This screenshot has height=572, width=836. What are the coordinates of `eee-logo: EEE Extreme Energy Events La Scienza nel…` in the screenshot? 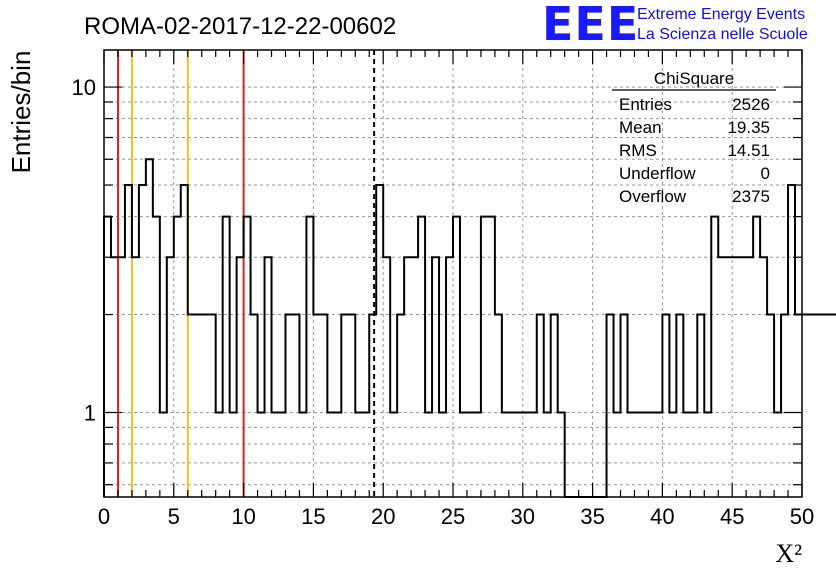 It's located at (675, 25).